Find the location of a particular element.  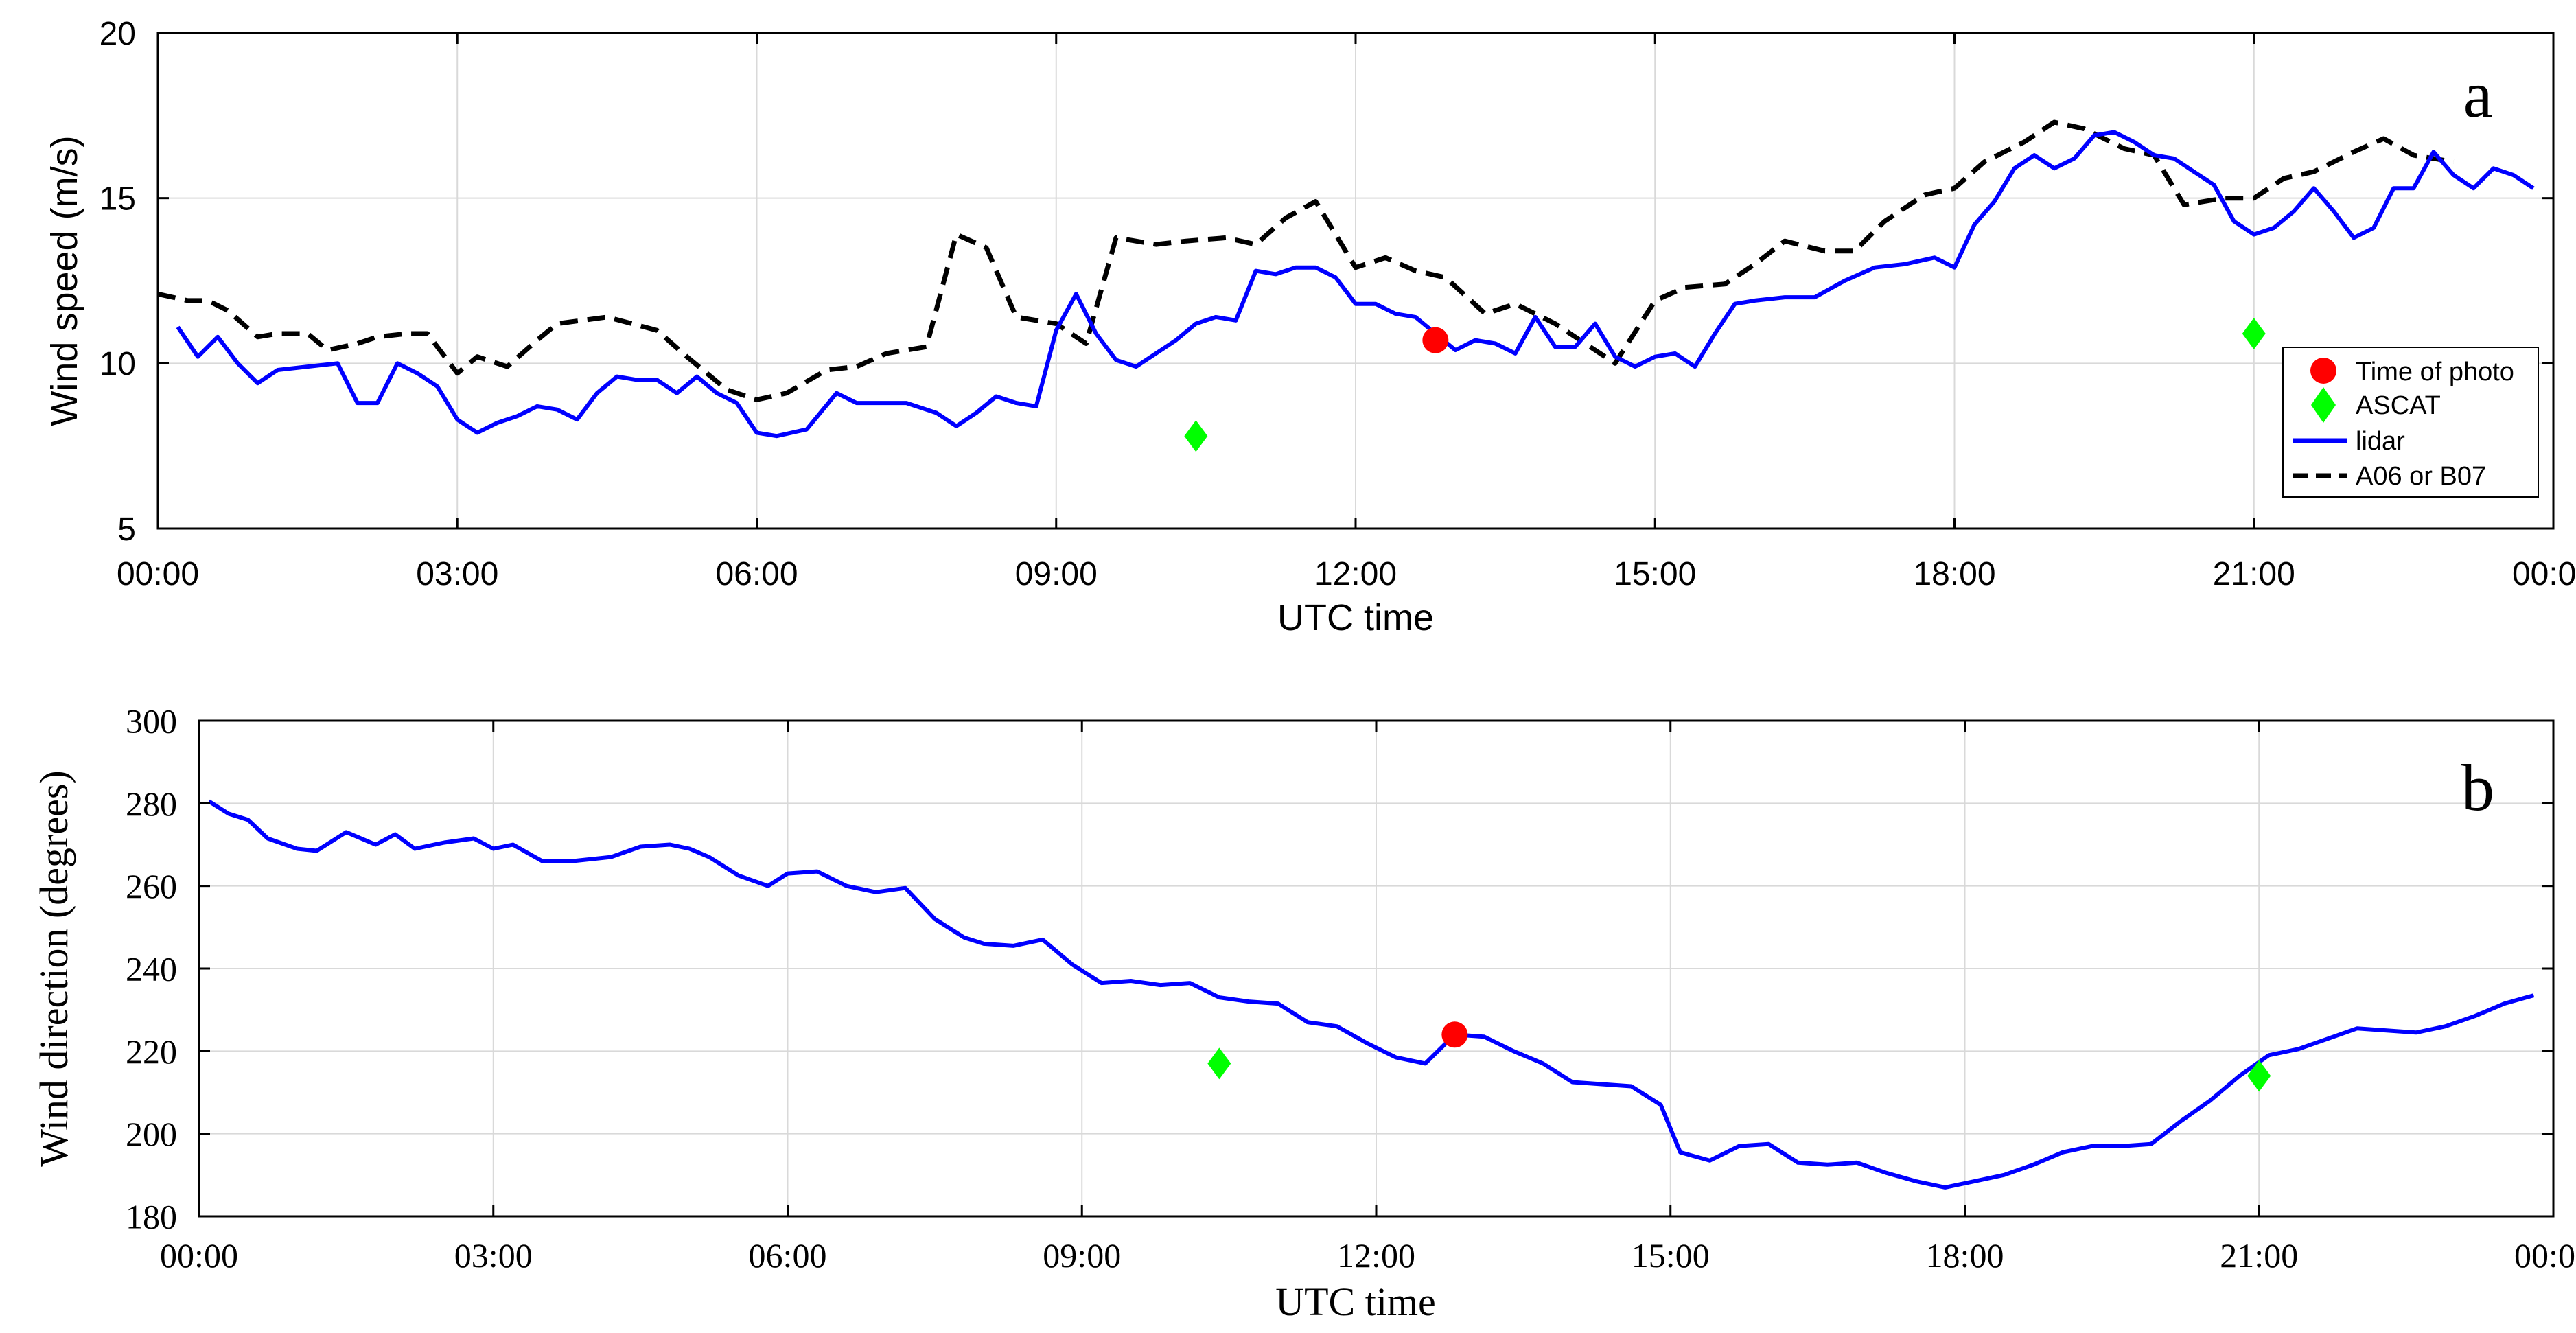

panel-b-y-tick-label: 180 is located at coordinates (151, 1217).